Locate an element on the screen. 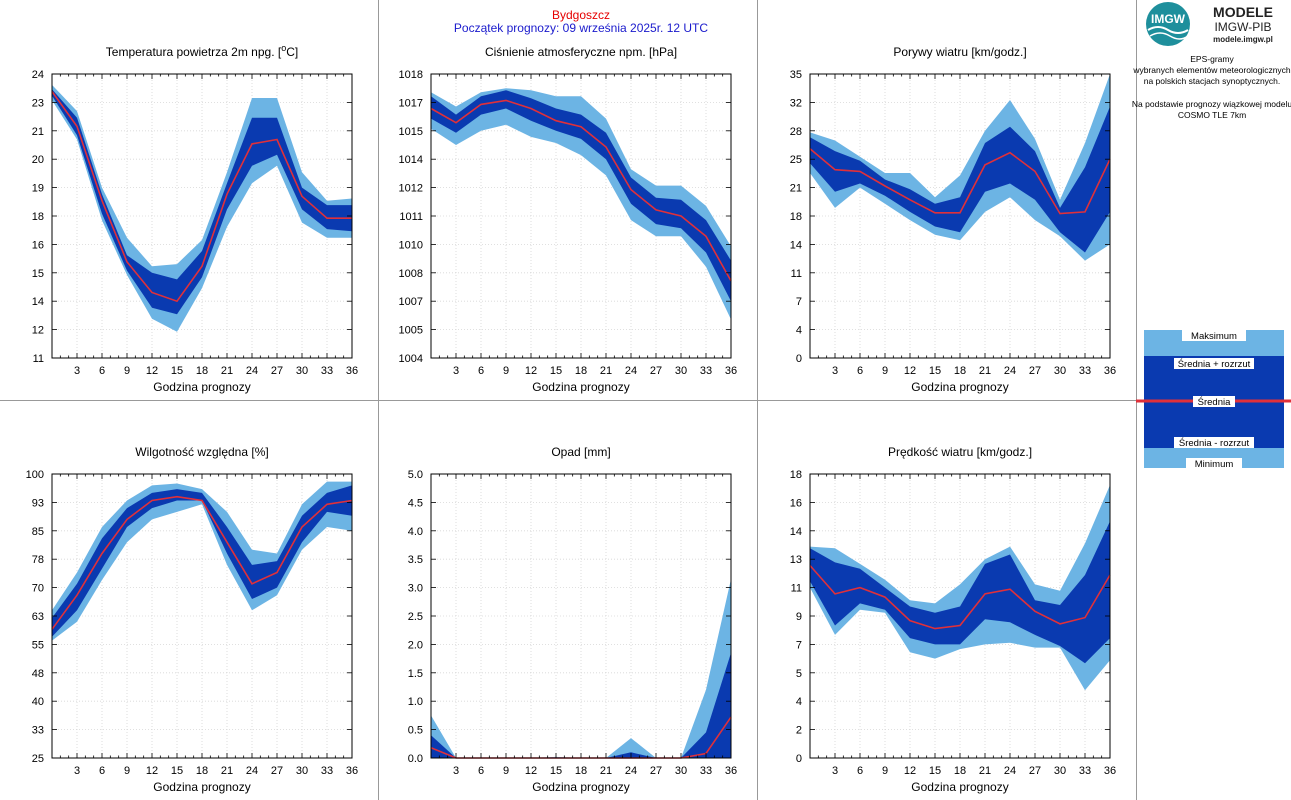 The width and height of the screenshot is (1291, 800). chart-precipitation-xtick-label: 27 is located at coordinates (656, 771).